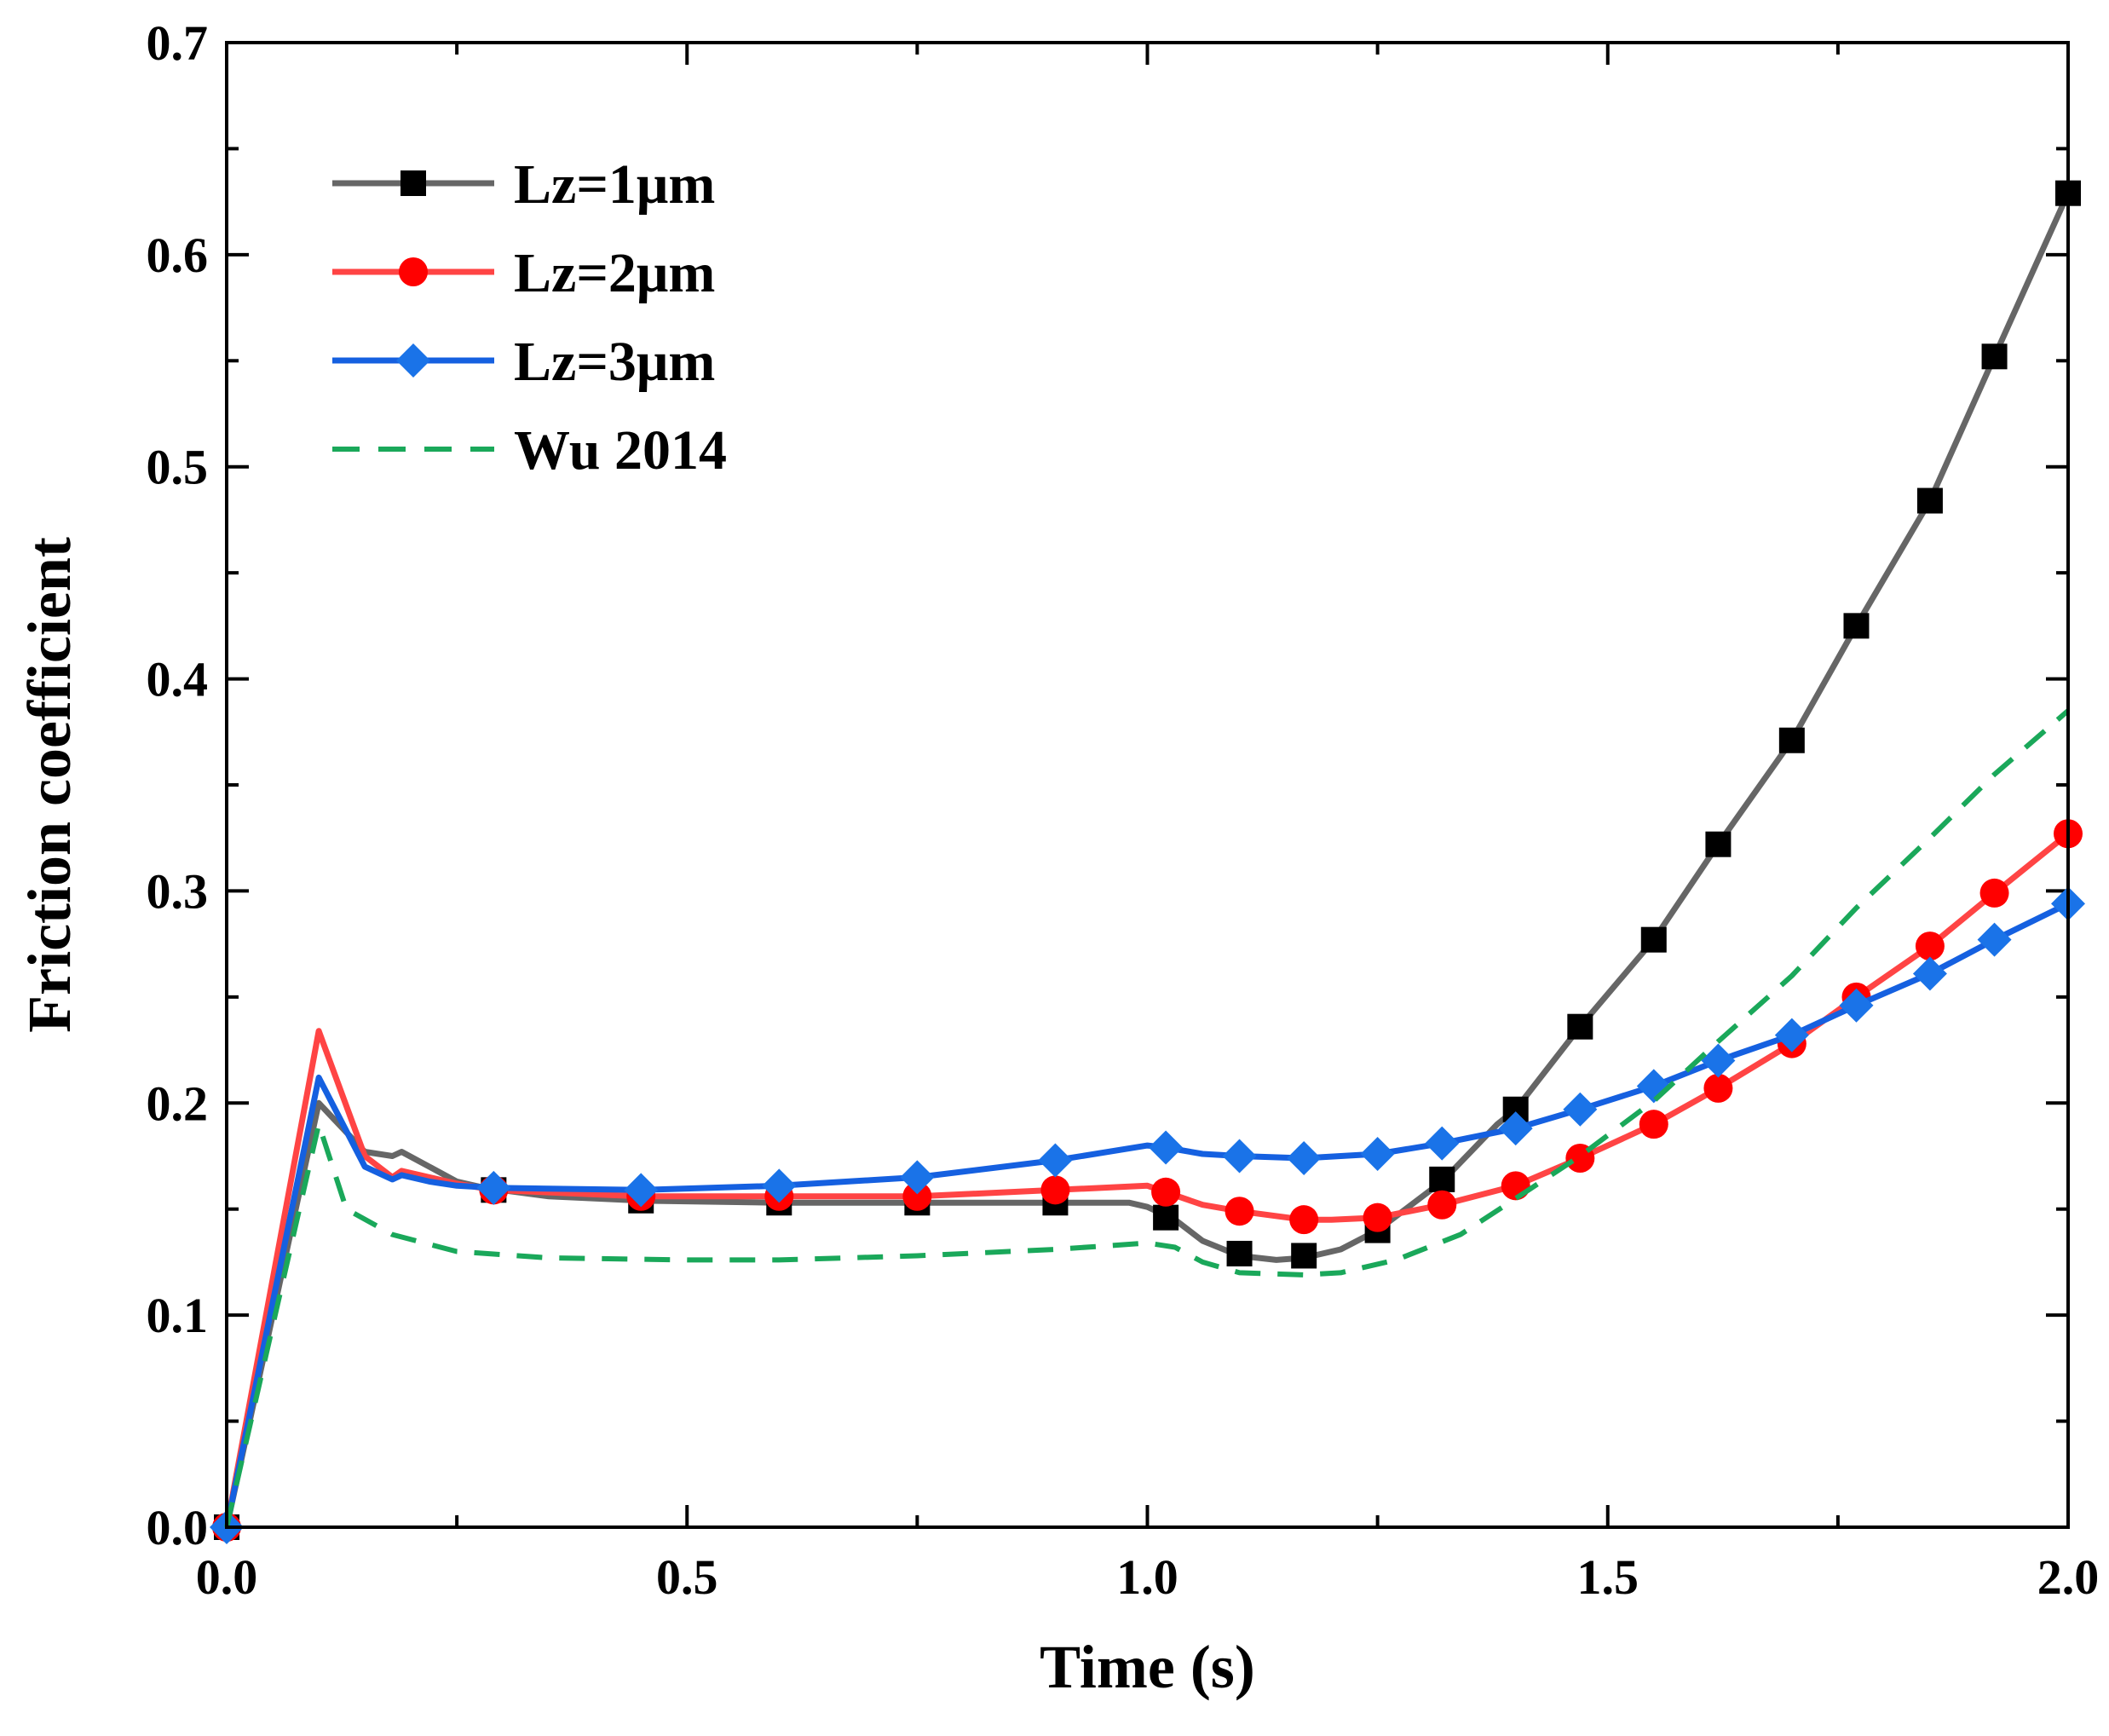  What do you see at coordinates (614, 273) in the screenshot?
I see `legend-label: Lz=2μm` at bounding box center [614, 273].